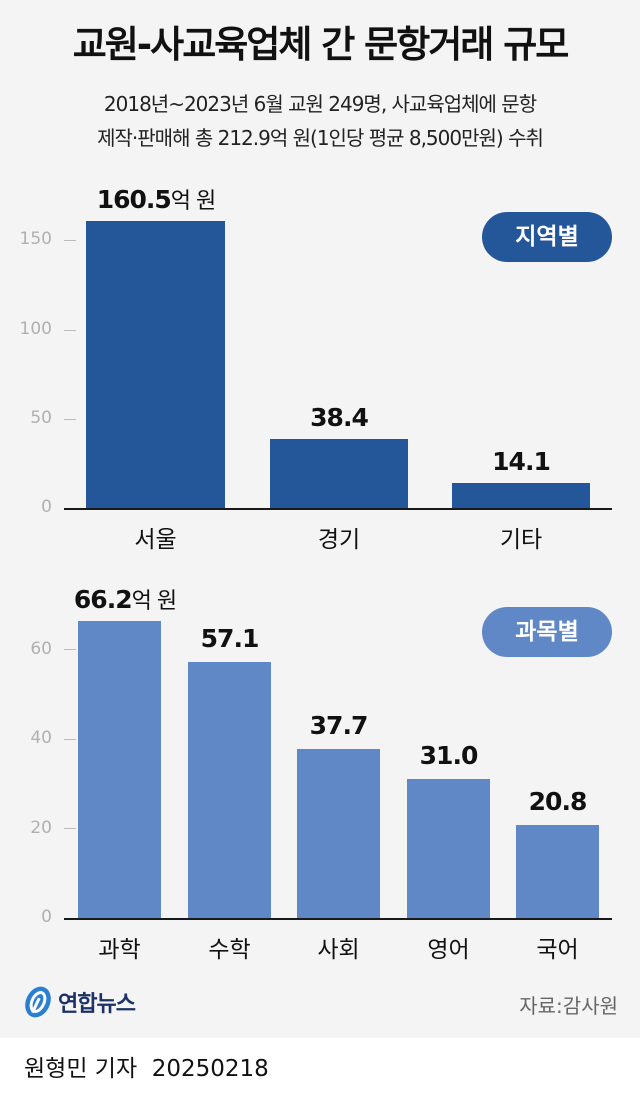  Describe the element at coordinates (119, 769) in the screenshot. I see `bar-science` at that location.